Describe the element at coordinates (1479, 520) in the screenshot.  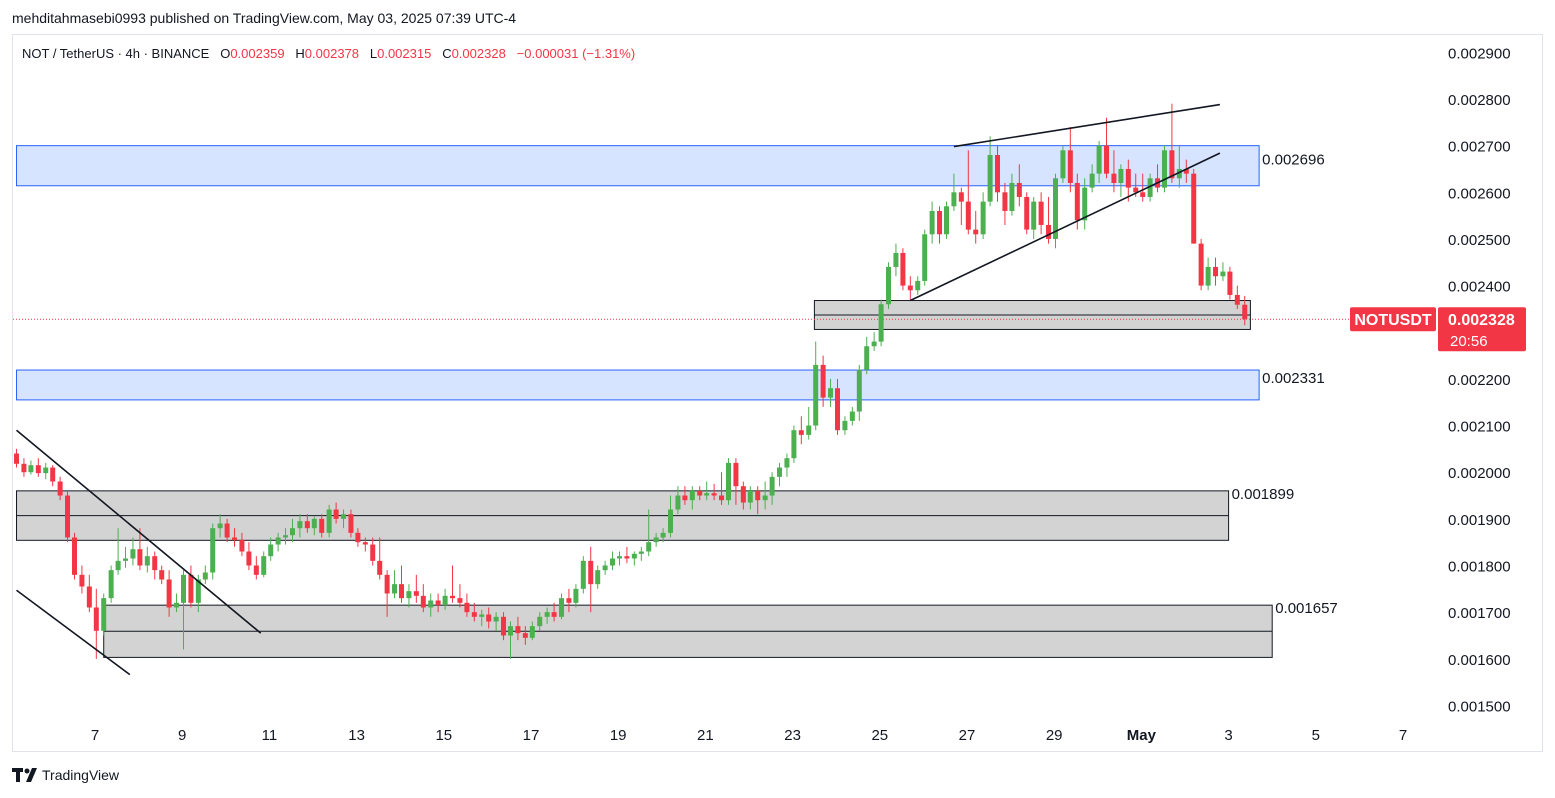
I see `y-tick-label: 0.001900` at that location.